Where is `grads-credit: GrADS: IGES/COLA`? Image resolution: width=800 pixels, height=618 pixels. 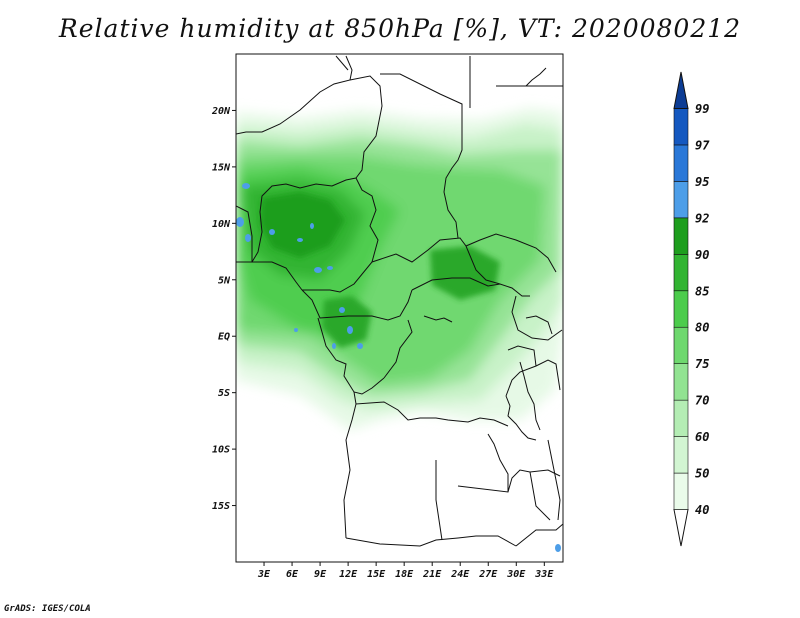 grads-credit: GrADS: IGES/COLA is located at coordinates (47, 609).